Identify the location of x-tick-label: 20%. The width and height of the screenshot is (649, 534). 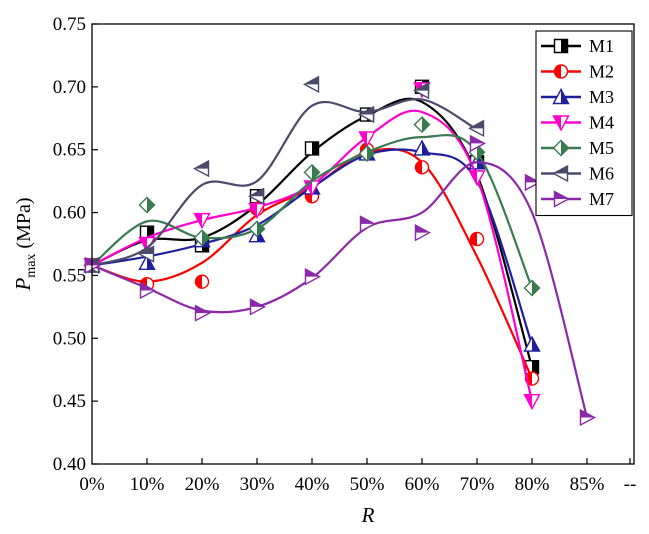
(202, 484).